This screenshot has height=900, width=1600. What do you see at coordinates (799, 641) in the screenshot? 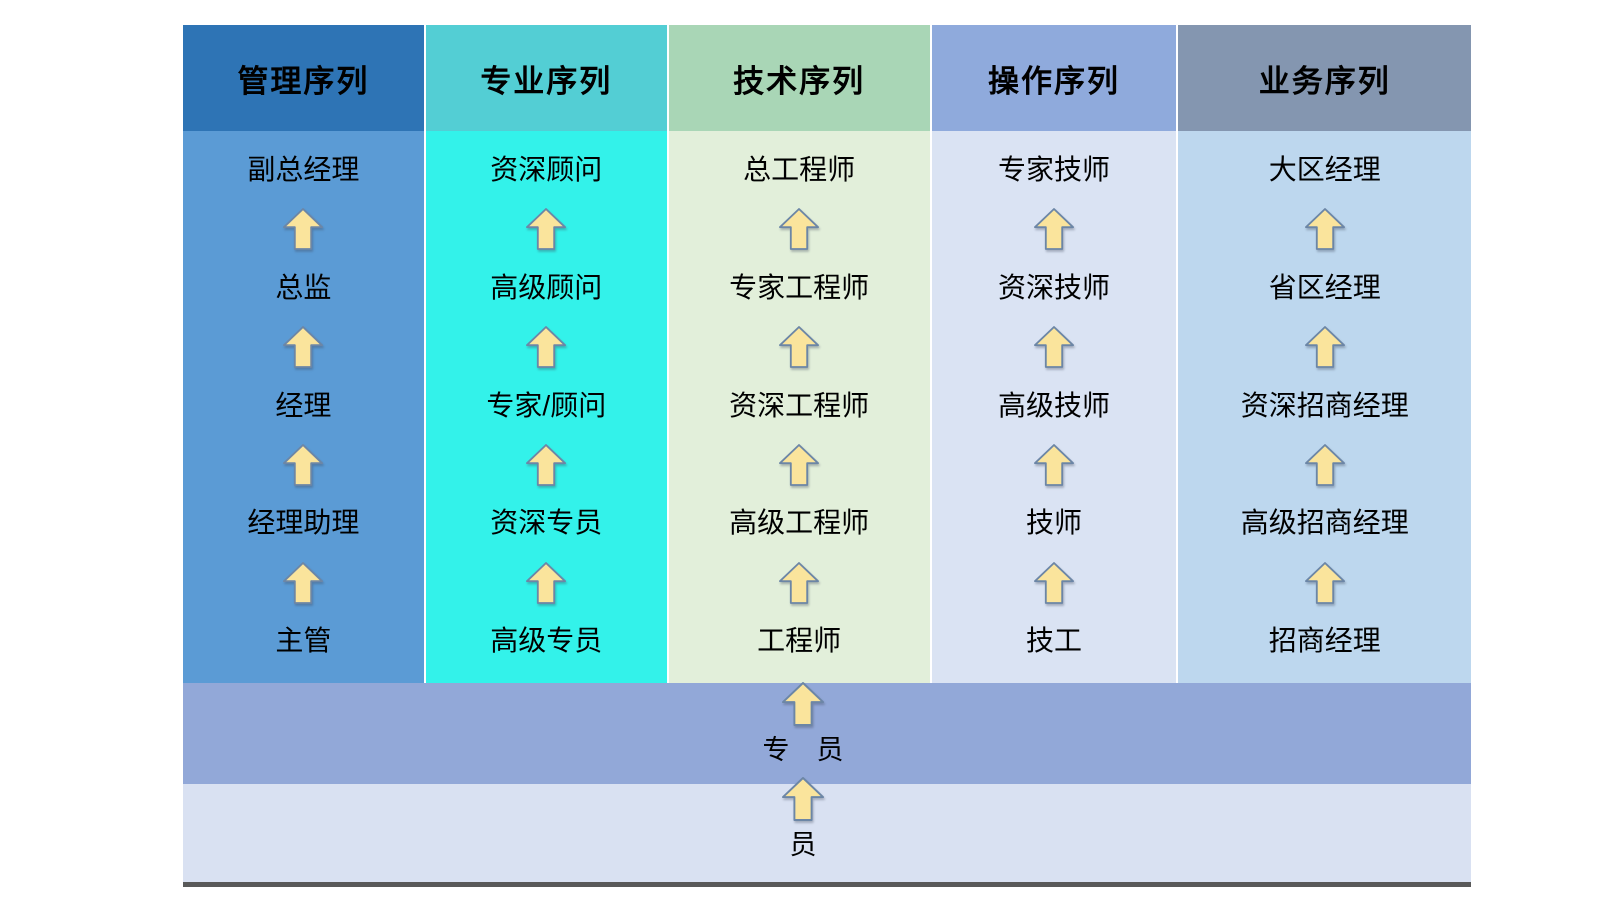
I see `level-label: 工程师` at bounding box center [799, 641].